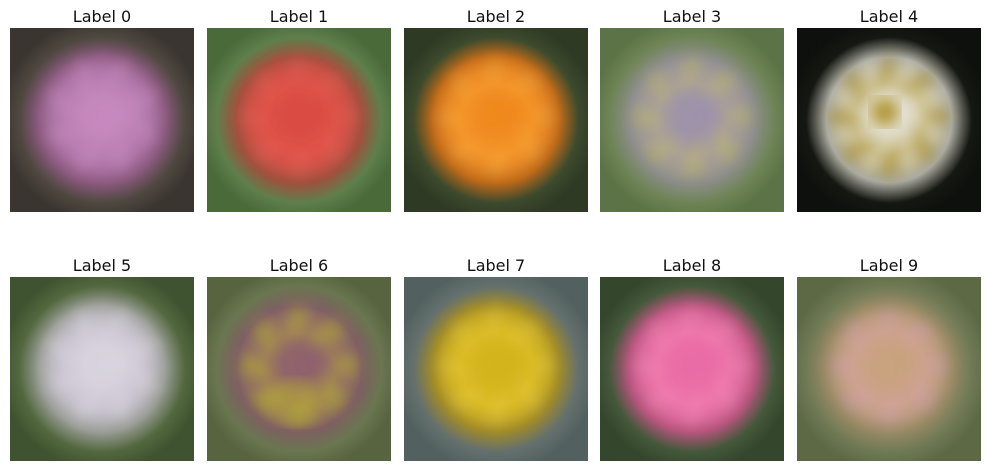  What do you see at coordinates (496, 265) in the screenshot?
I see `panel-title: Label 7` at bounding box center [496, 265].